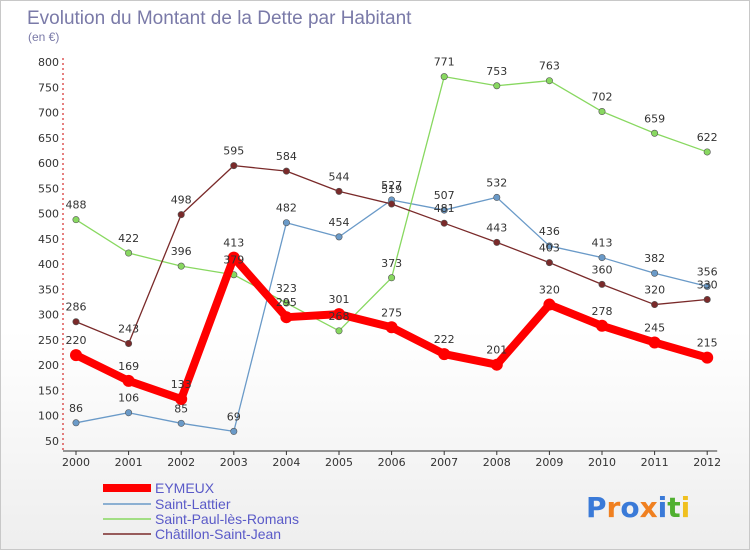  What do you see at coordinates (339, 316) in the screenshot?
I see `data-label: 268` at bounding box center [339, 316].